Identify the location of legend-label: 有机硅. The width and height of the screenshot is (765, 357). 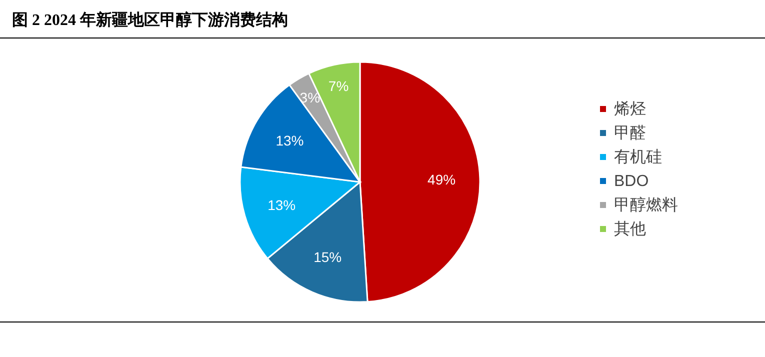
(638, 157).